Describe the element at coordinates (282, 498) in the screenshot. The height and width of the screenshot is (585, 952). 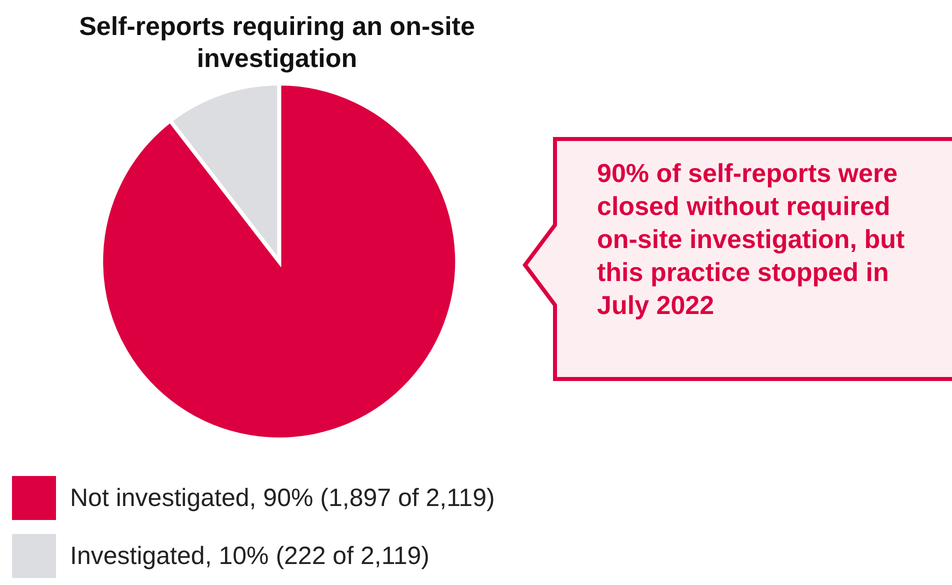
I see `legend-label: Not investigated, 90% (1,897 of 2,119)` at that location.